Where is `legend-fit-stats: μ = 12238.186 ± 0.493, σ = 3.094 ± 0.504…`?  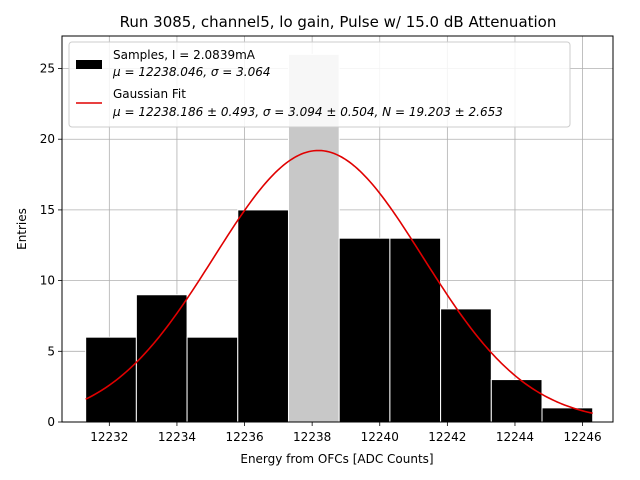 legend-fit-stats: μ = 12238.186 ± 0.493, σ = 3.094 ± 0.504… is located at coordinates (307, 112).